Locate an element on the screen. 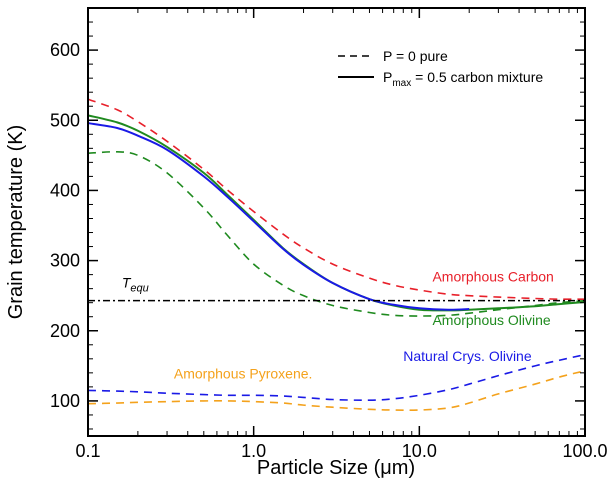 This screenshot has width=614, height=483. y-tick-label-0: 100 is located at coordinates (65, 401).